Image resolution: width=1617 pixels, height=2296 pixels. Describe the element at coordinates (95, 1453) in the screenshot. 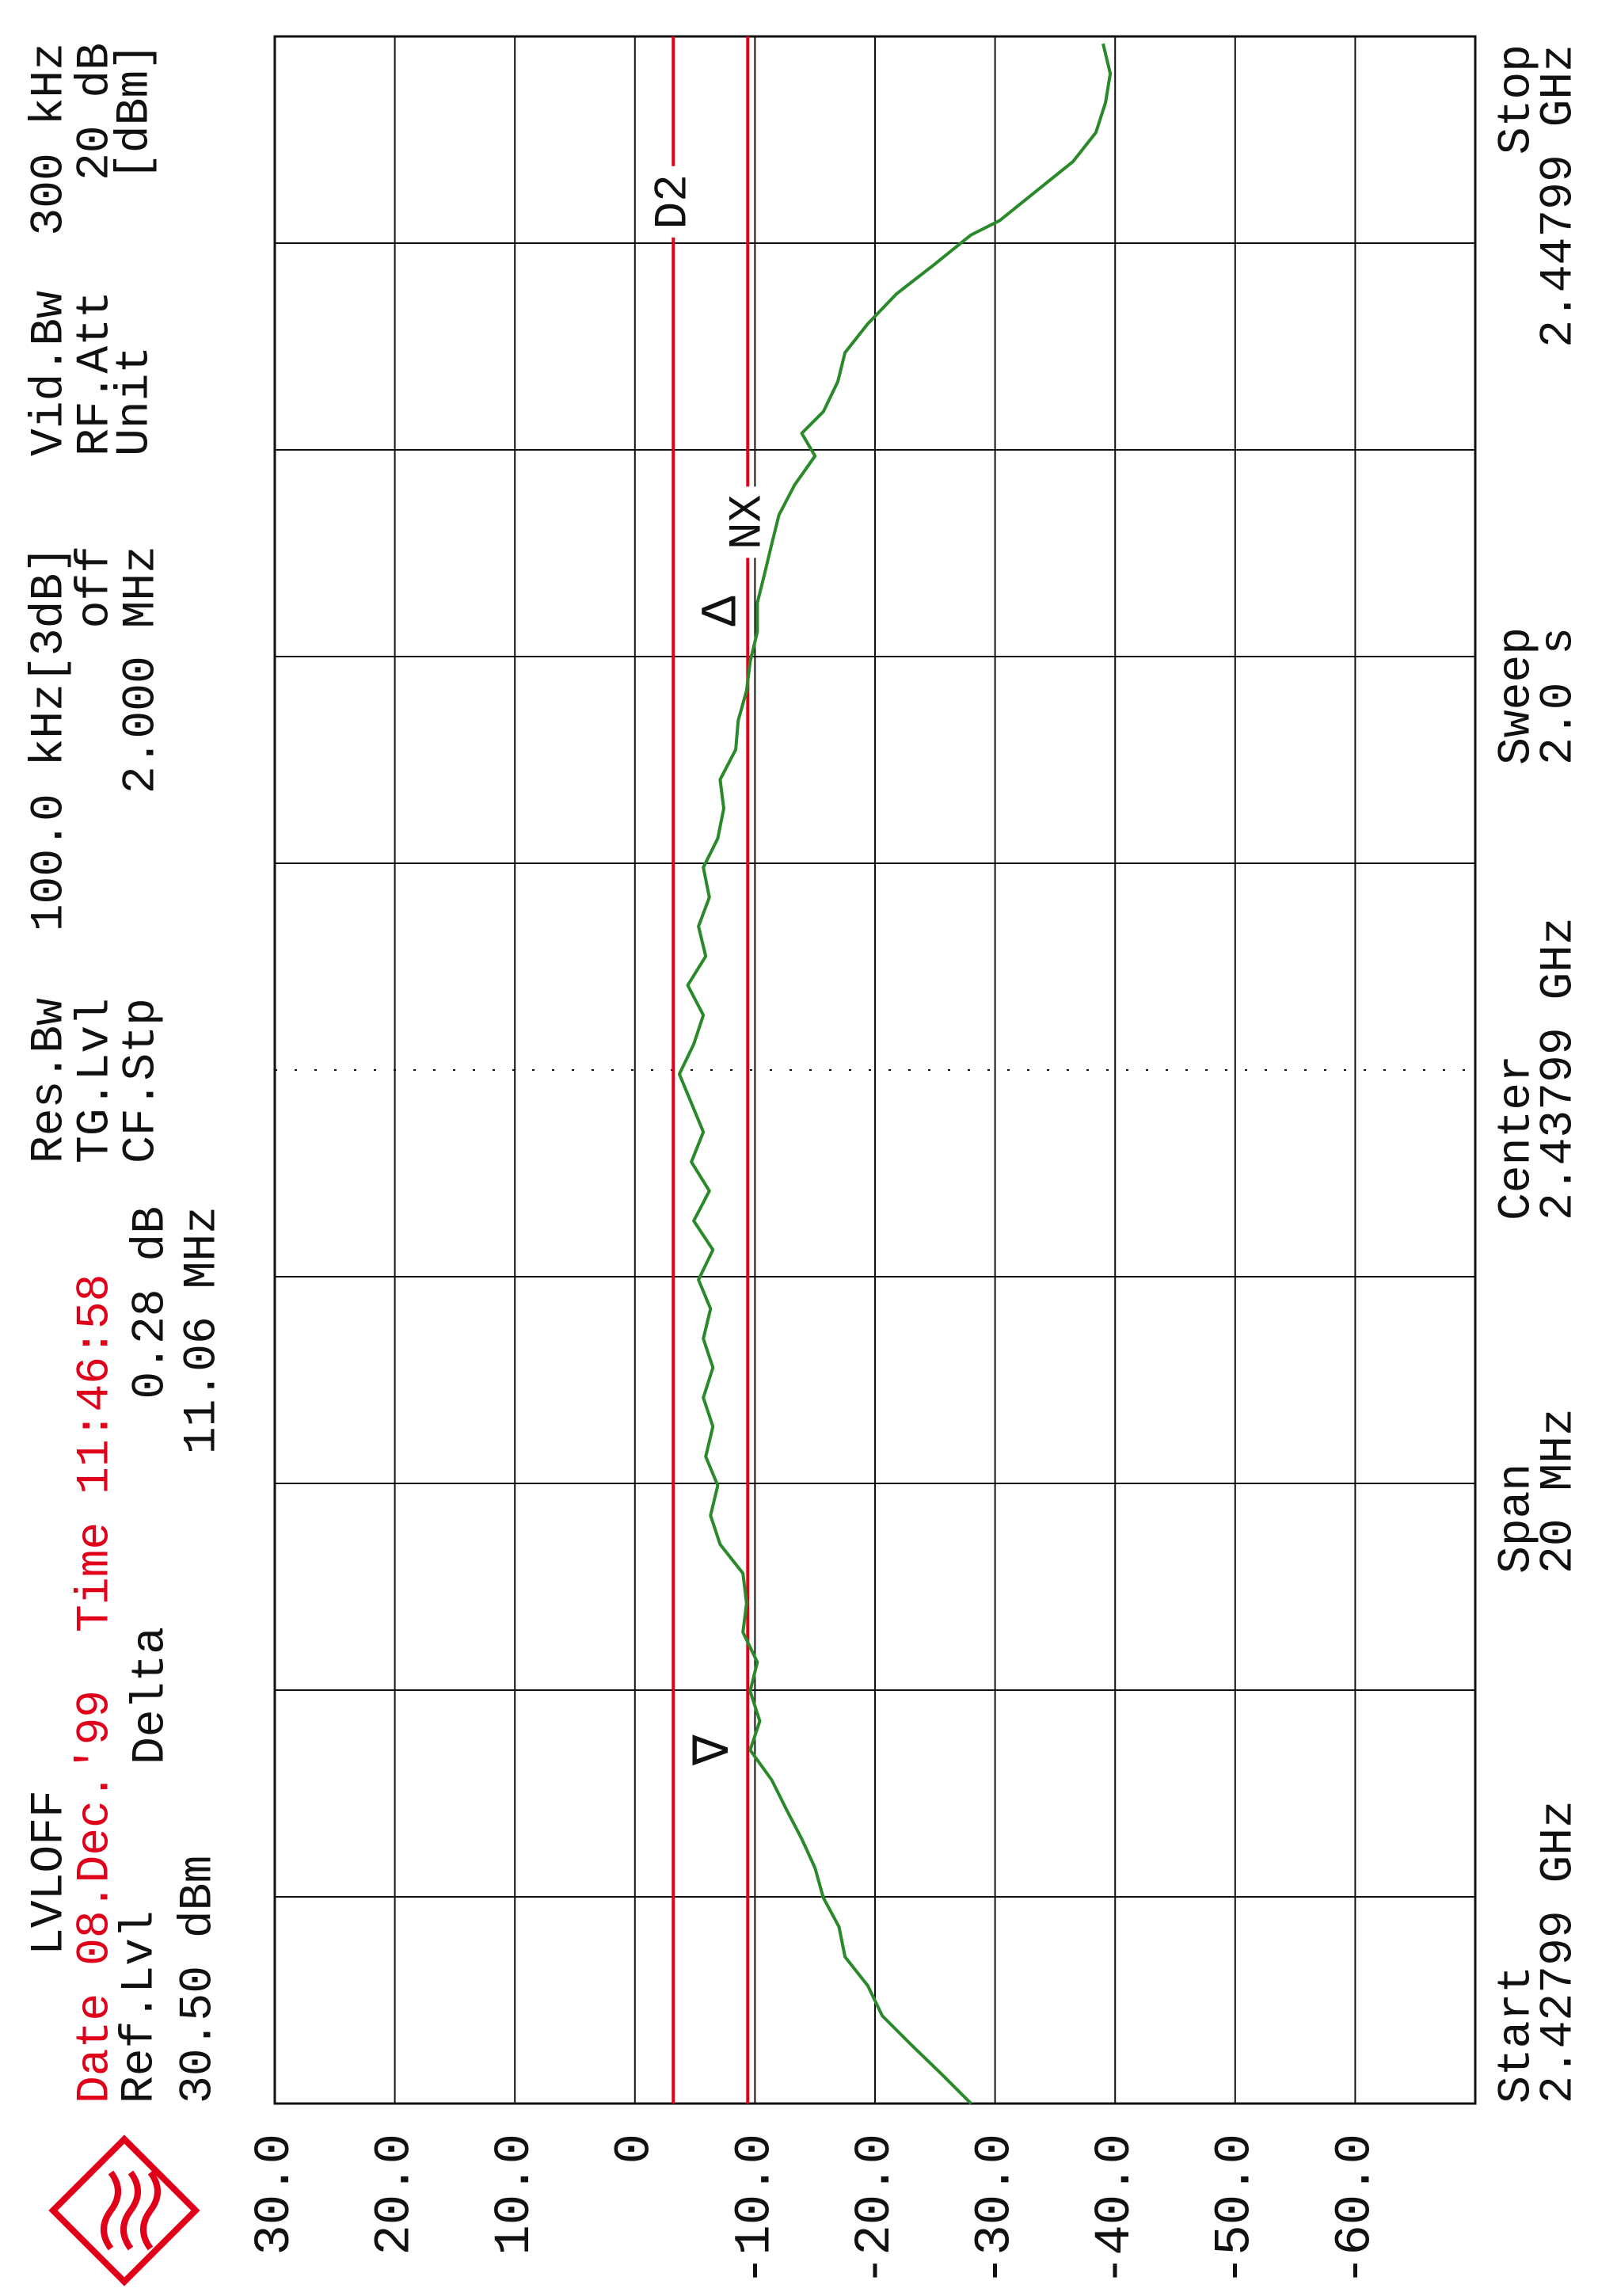

I see `time: Time 11:46:58` at that location.